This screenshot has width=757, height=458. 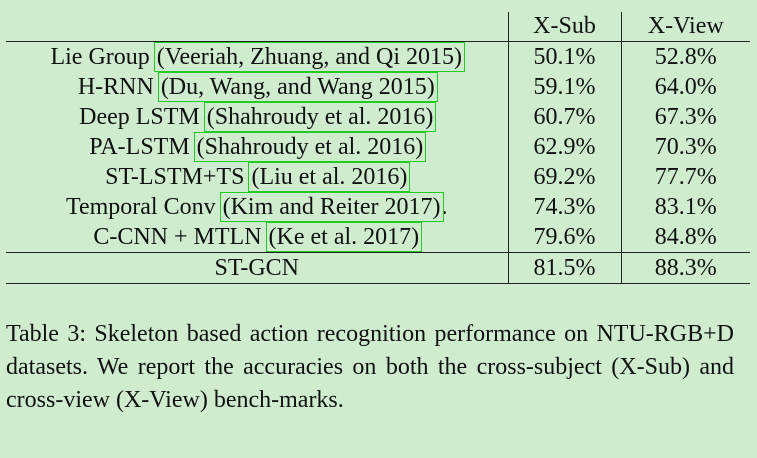 I want to click on ours-method-cell: ST-GCN, so click(x=257, y=268).